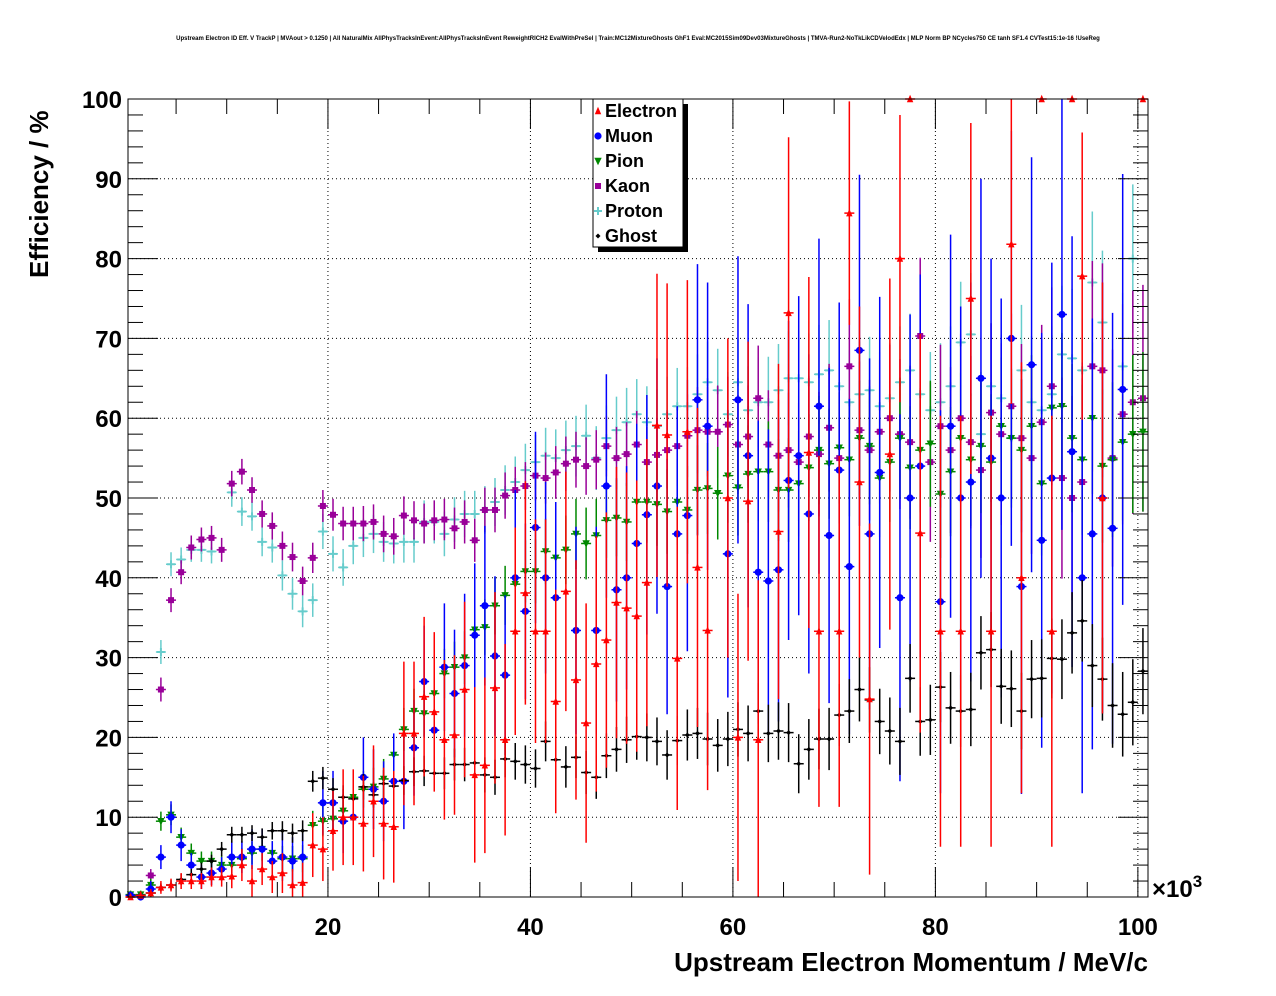  I want to click on y-tick-label: 60, so click(108, 419).